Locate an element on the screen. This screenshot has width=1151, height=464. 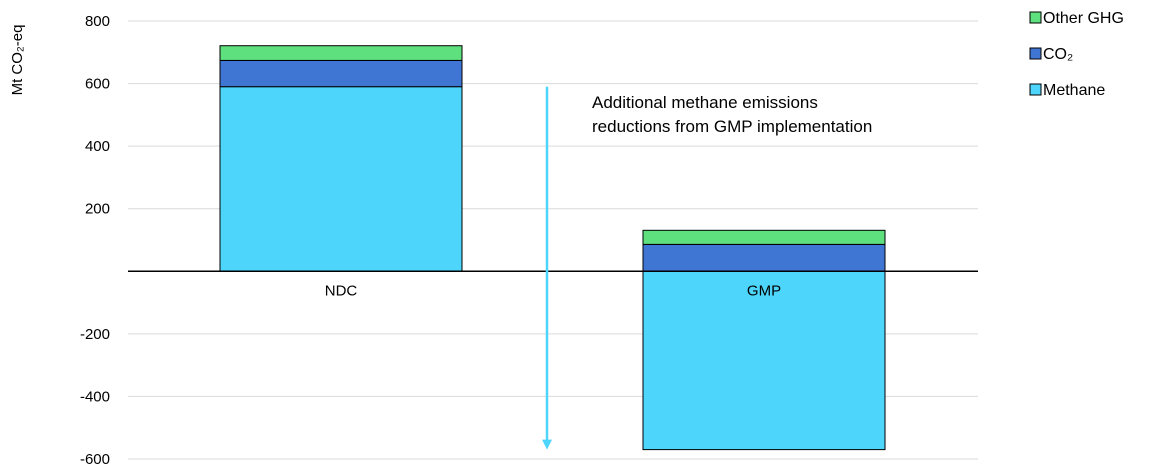
y-axis-label: Mt CO₂-eq is located at coordinates (17, 60).